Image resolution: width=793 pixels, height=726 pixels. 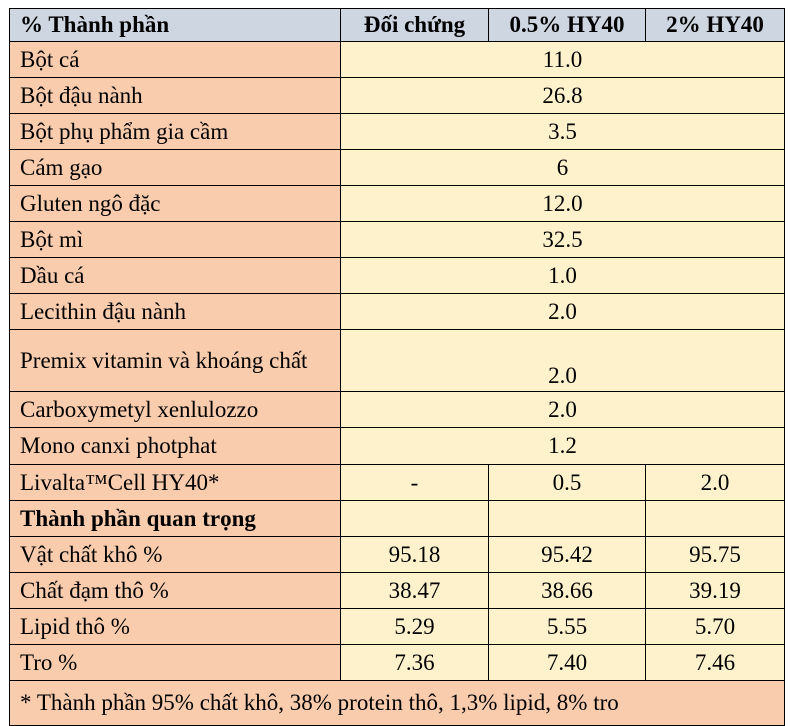 I want to click on table-row: Bột đậu nành 26.8, so click(x=397, y=95).